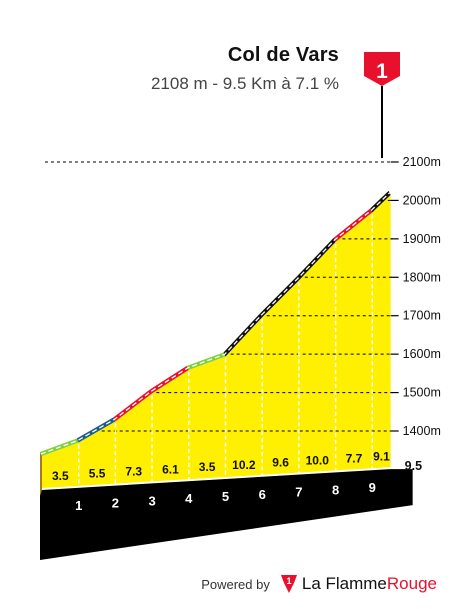  I want to click on gradient-label: 7.7, so click(354, 458).